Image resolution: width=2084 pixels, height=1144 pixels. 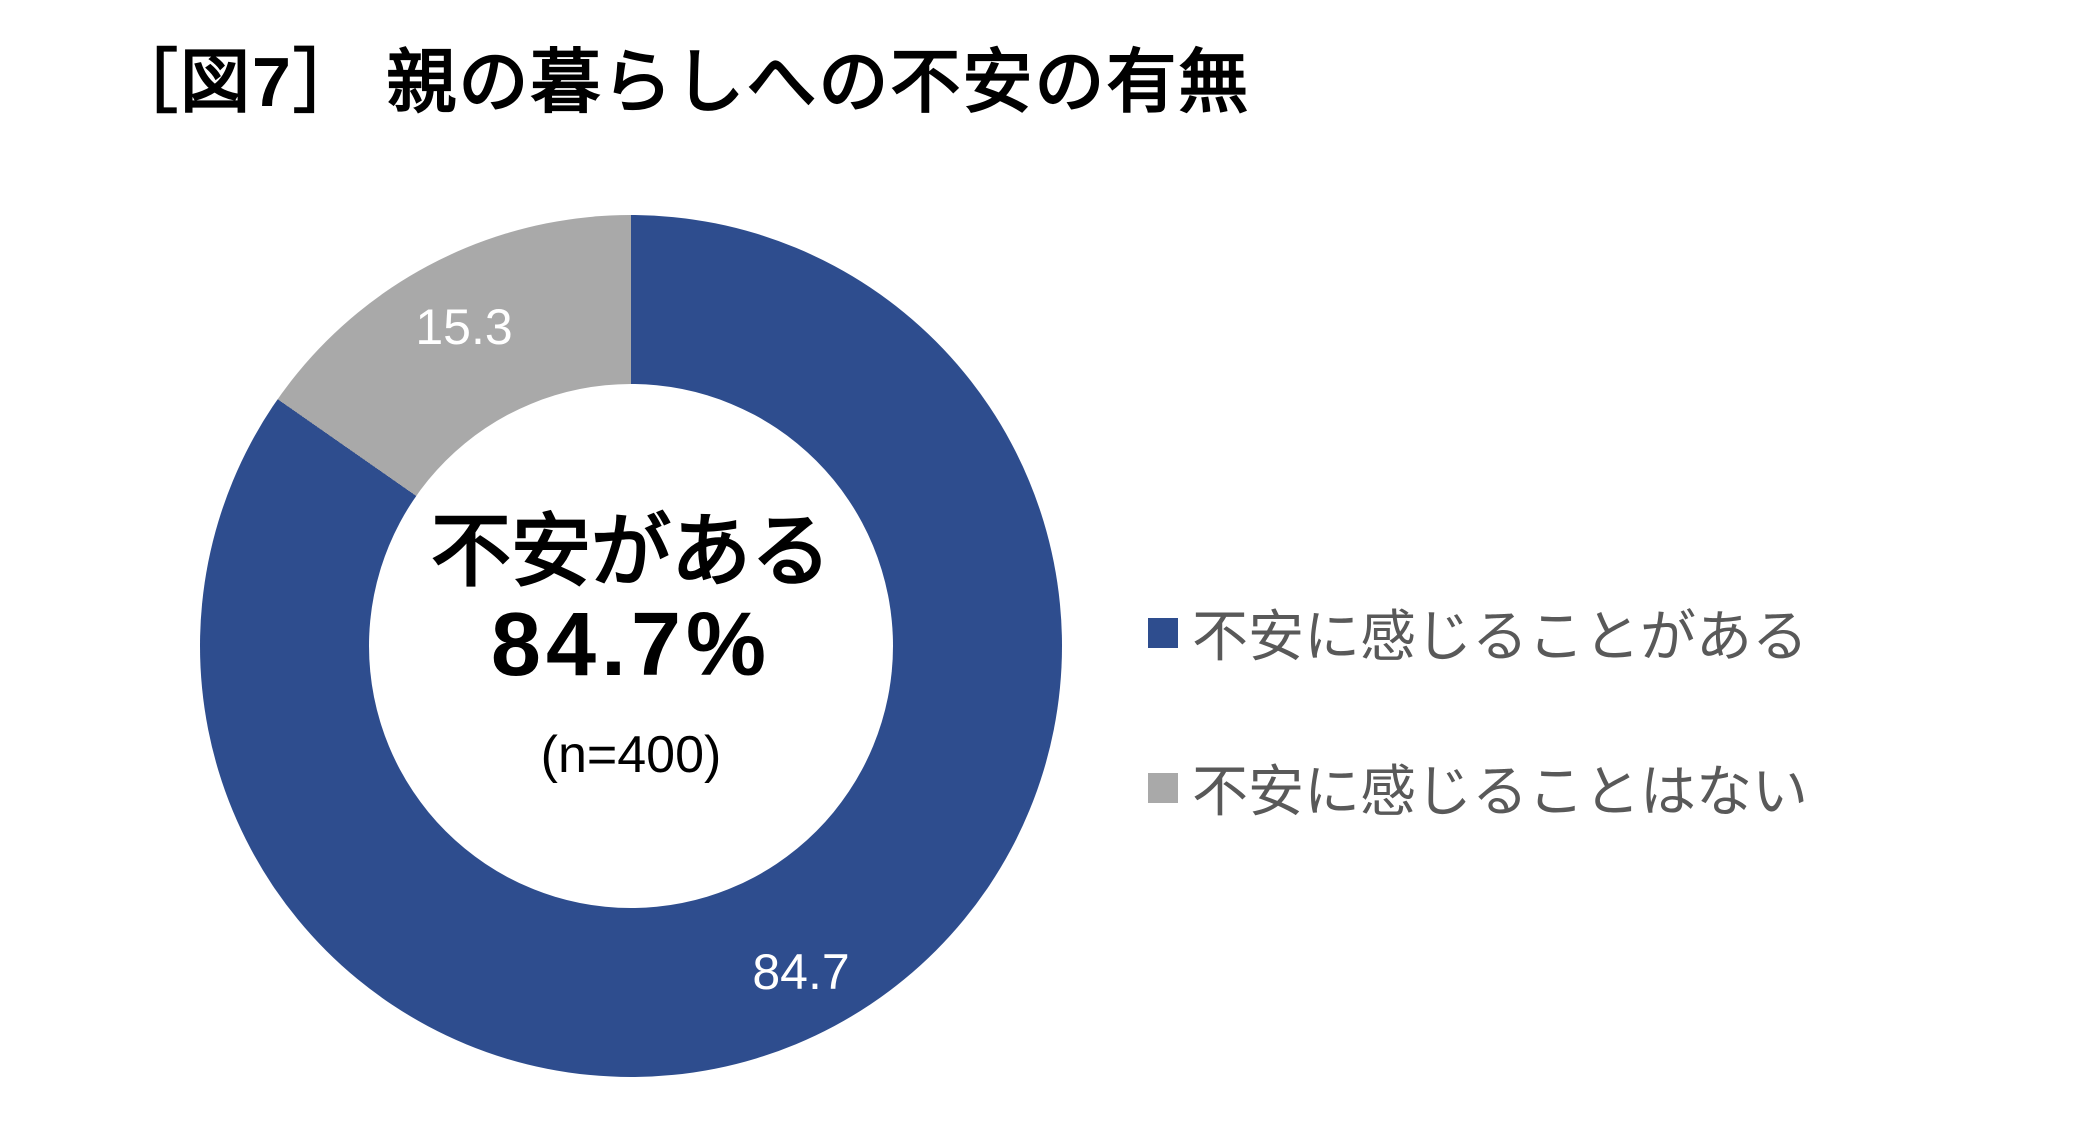 I want to click on chart-title: ［図7］ 親の暮らしへの不安の有無, so click(x=679, y=82).